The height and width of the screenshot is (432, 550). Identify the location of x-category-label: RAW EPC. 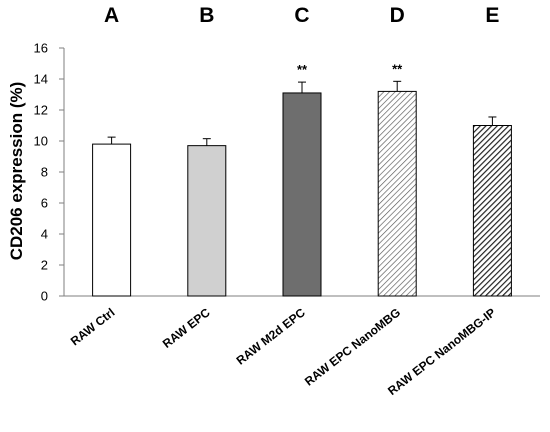
(186, 328).